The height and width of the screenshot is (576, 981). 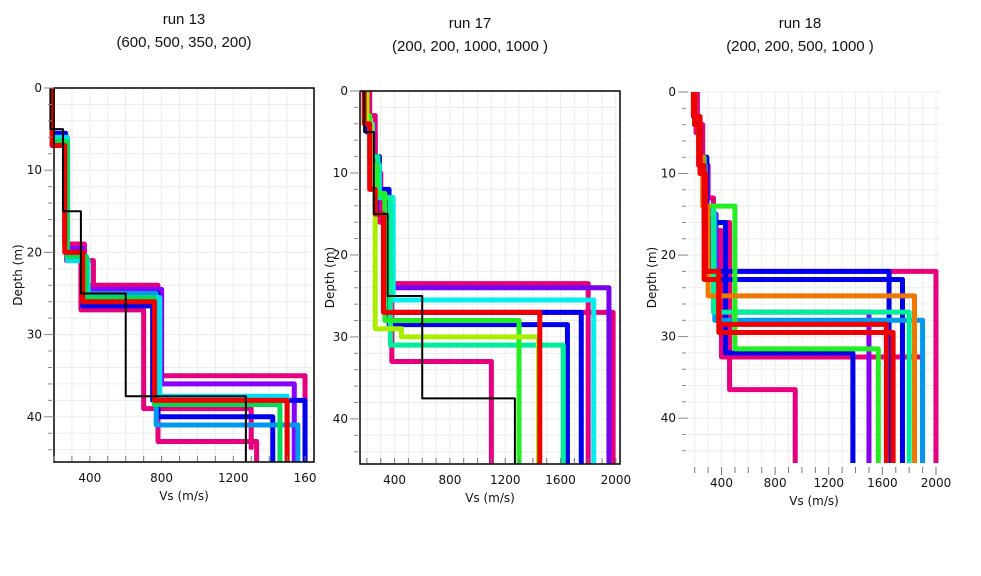 What do you see at coordinates (184, 19) in the screenshot?
I see `chart-1-title-run: run 13` at bounding box center [184, 19].